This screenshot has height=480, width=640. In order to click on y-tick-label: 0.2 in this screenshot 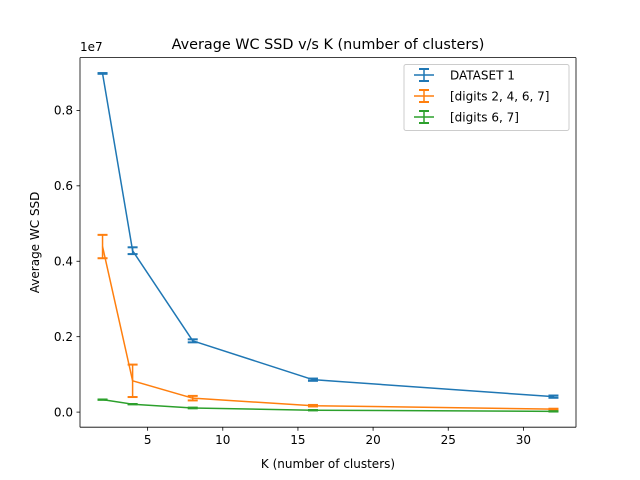, I will do `click(63, 337)`.